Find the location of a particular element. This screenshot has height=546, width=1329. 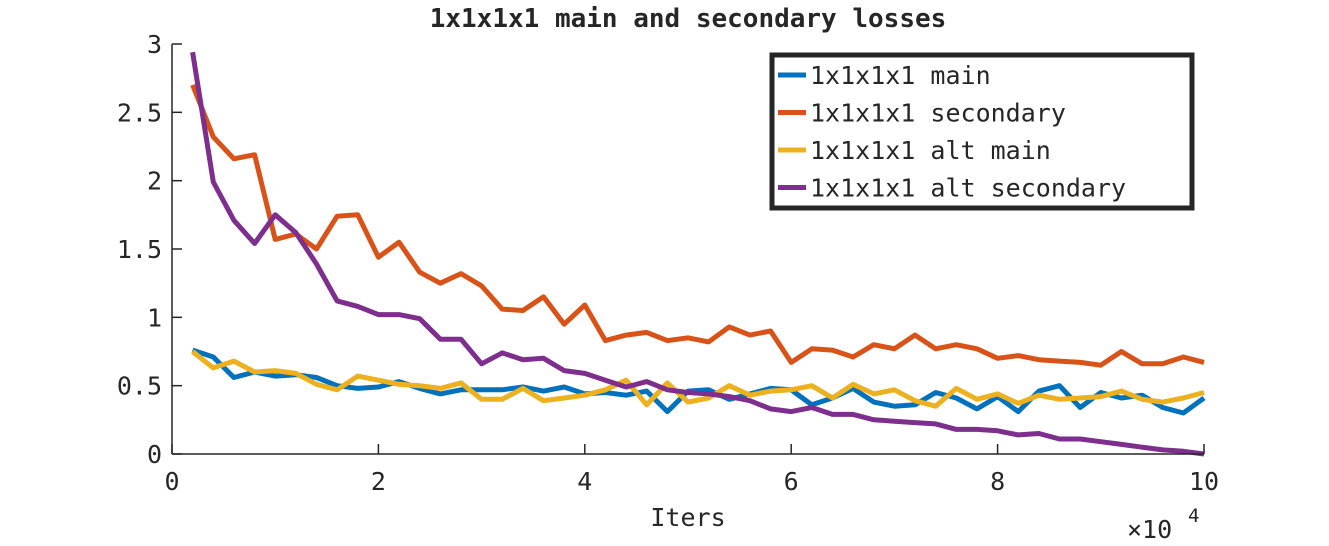

x-exponent: ×10 4 is located at coordinates (1163, 524).